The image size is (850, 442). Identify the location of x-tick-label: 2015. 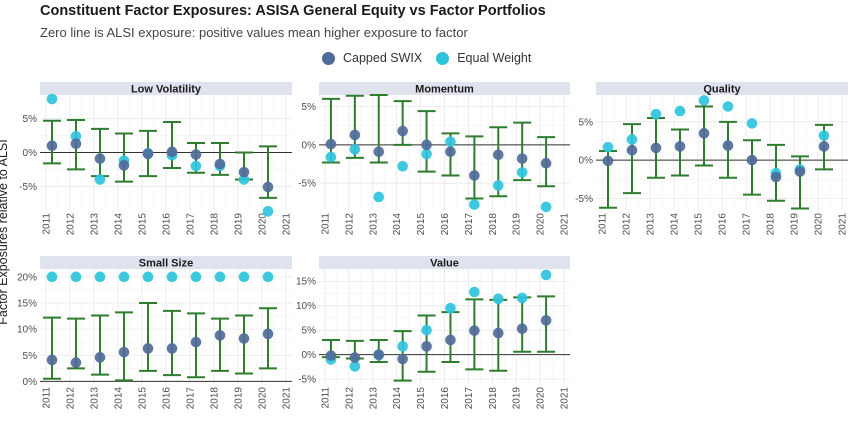
(421, 224).